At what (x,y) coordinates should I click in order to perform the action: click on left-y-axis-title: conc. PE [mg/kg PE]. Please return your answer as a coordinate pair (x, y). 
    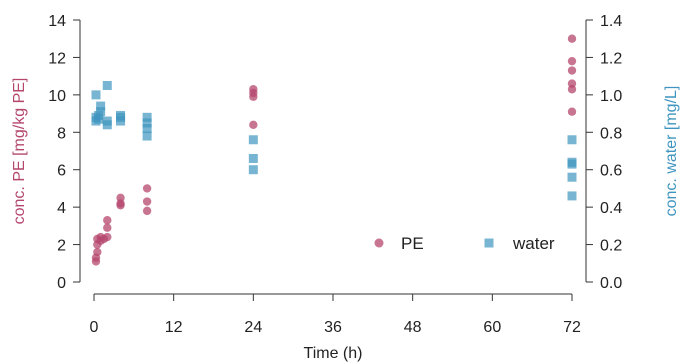
    Looking at the image, I should click on (19, 151).